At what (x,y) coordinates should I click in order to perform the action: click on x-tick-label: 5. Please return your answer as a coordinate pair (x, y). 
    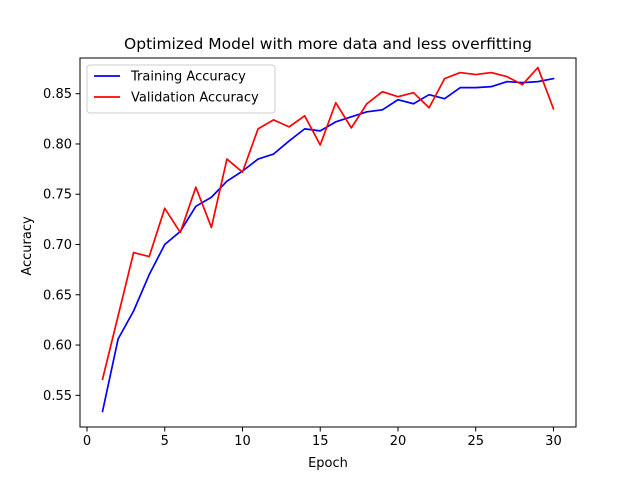
    Looking at the image, I should click on (165, 441).